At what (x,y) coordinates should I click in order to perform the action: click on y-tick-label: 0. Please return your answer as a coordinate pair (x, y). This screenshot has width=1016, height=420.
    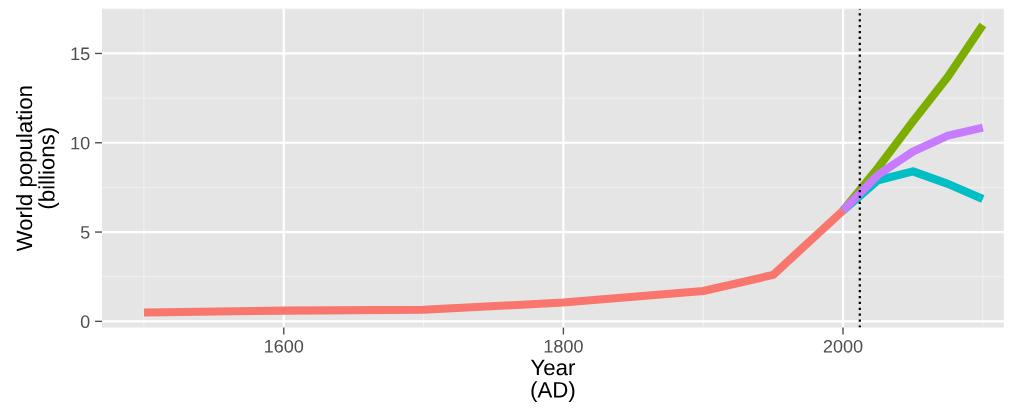
    Looking at the image, I should click on (85, 322).